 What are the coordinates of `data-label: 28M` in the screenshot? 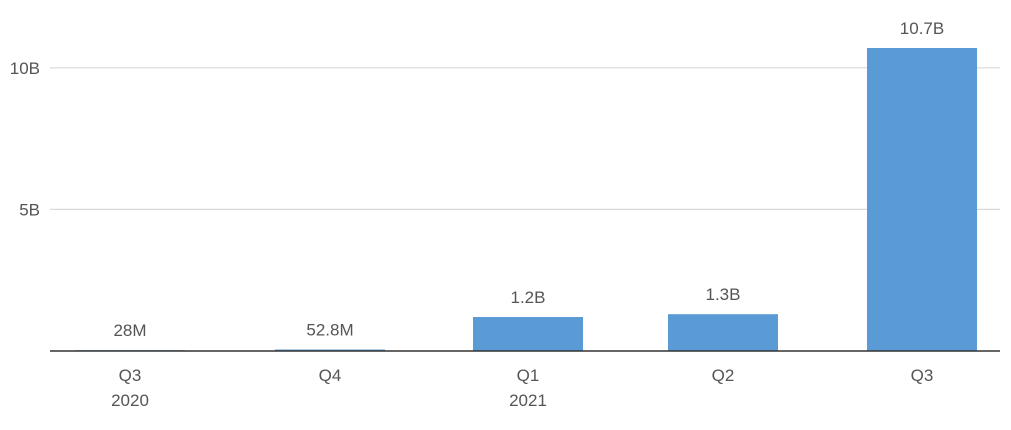 It's located at (129, 330).